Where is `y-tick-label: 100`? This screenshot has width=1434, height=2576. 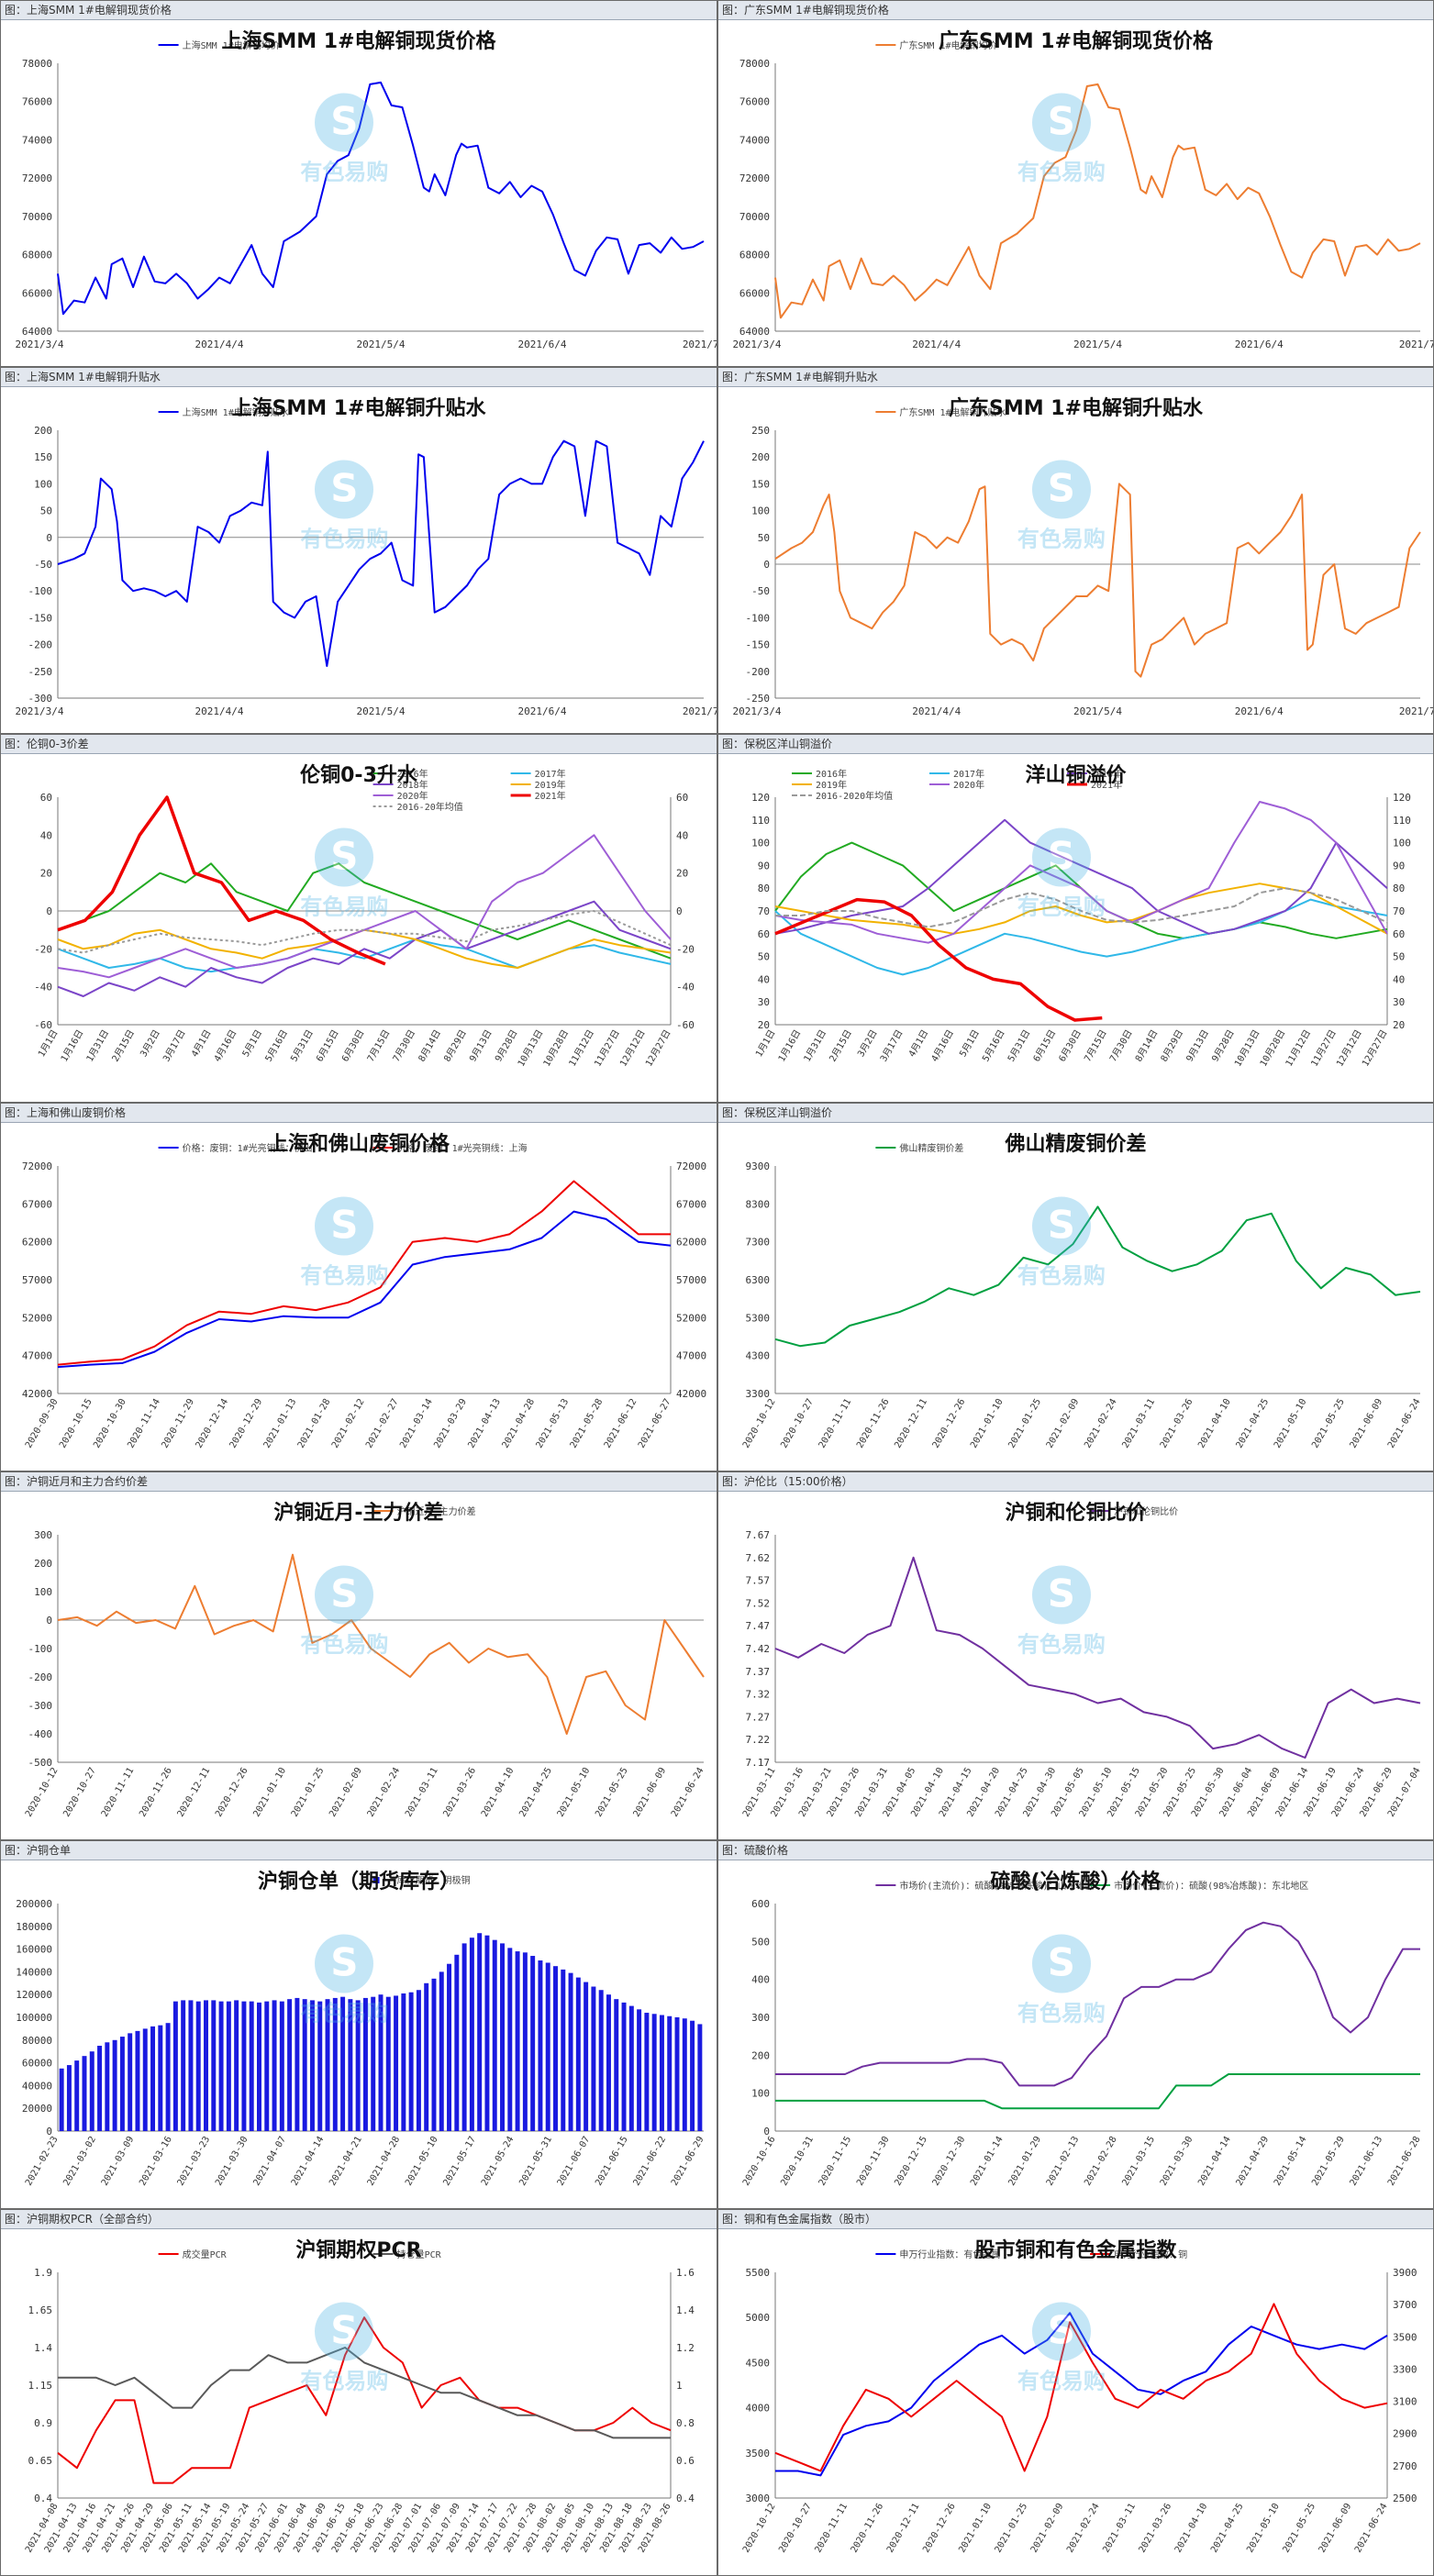 y-tick-label: 100 is located at coordinates (43, 1592).